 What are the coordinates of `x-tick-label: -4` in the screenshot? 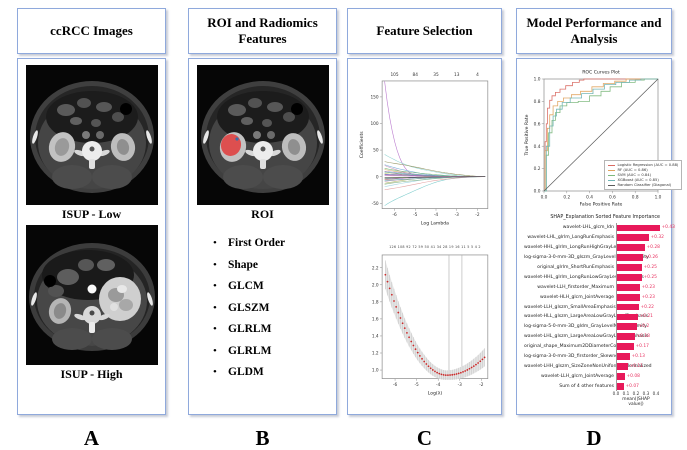 It's located at (438, 385).